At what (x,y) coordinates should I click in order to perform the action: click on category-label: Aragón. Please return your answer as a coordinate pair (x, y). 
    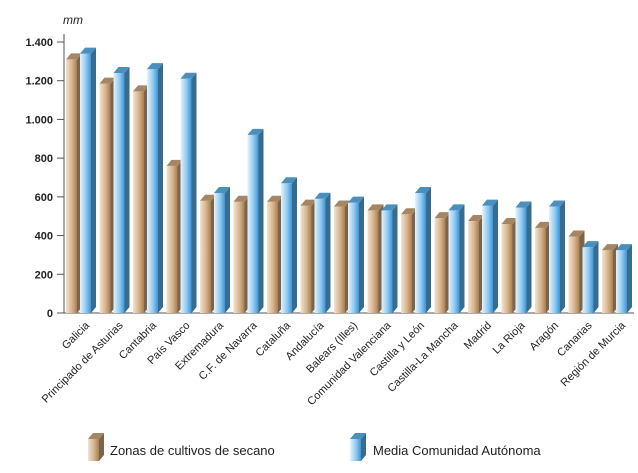
    Looking at the image, I should click on (545, 337).